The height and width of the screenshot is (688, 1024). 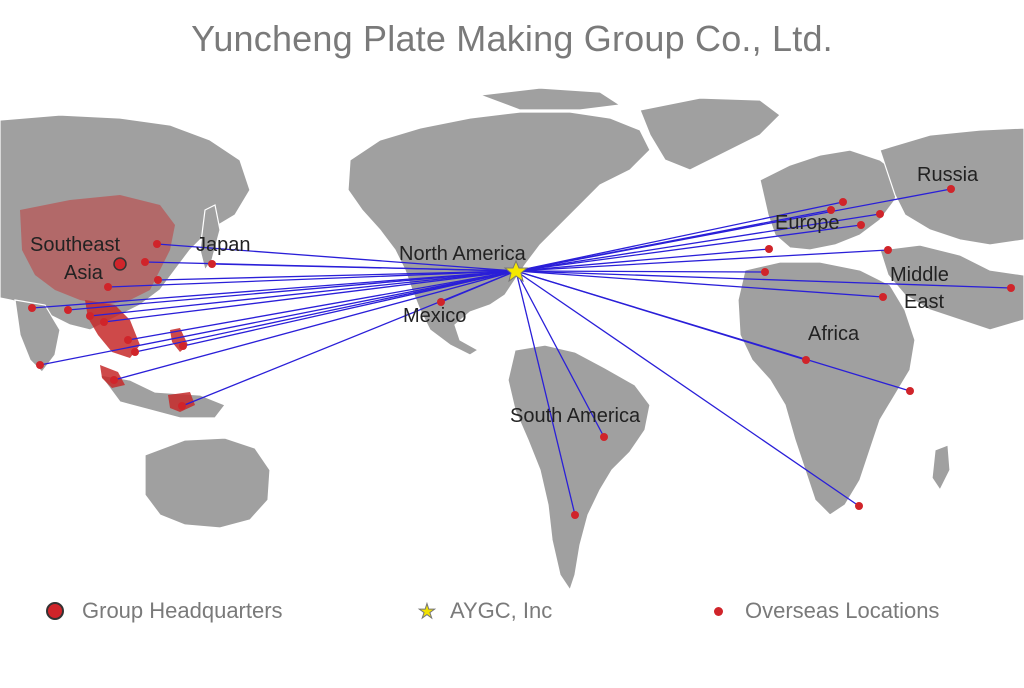 I want to click on africa-landmass, so click(x=826, y=388).